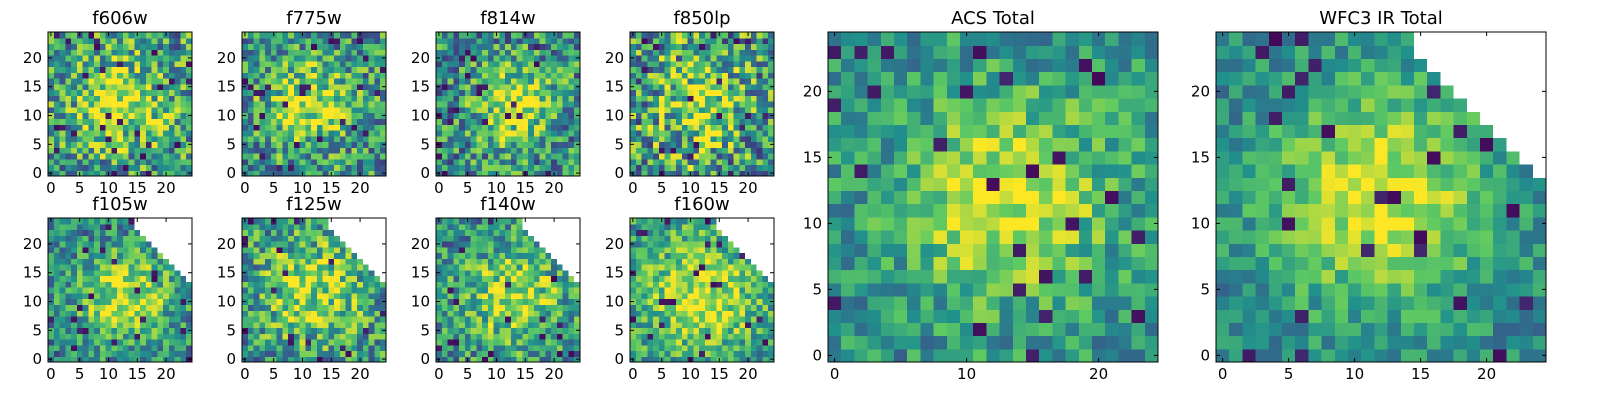 The image size is (1600, 400). What do you see at coordinates (360, 374) in the screenshot?
I see `x-tick-label: 20` at bounding box center [360, 374].